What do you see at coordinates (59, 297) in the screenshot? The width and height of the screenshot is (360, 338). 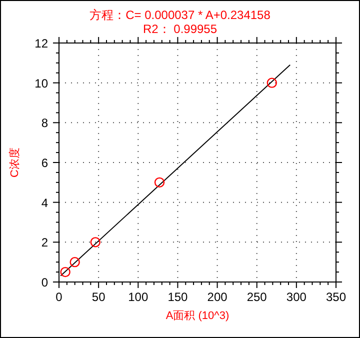 I see `x-tick-label: 0` at bounding box center [59, 297].